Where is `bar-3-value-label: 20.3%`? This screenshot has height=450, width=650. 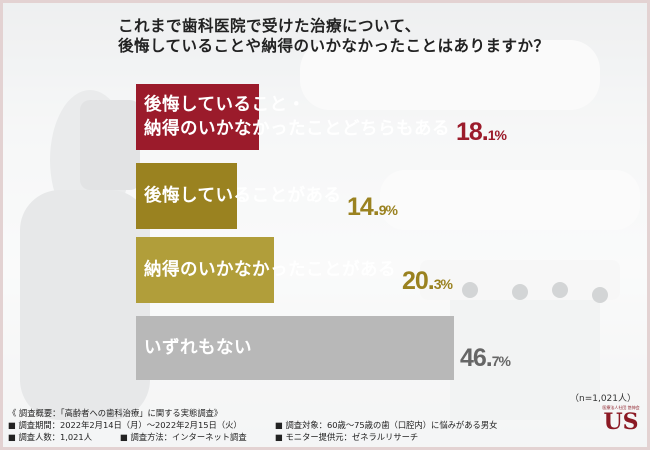 bar-3-value-label: 20.3% is located at coordinates (427, 281).